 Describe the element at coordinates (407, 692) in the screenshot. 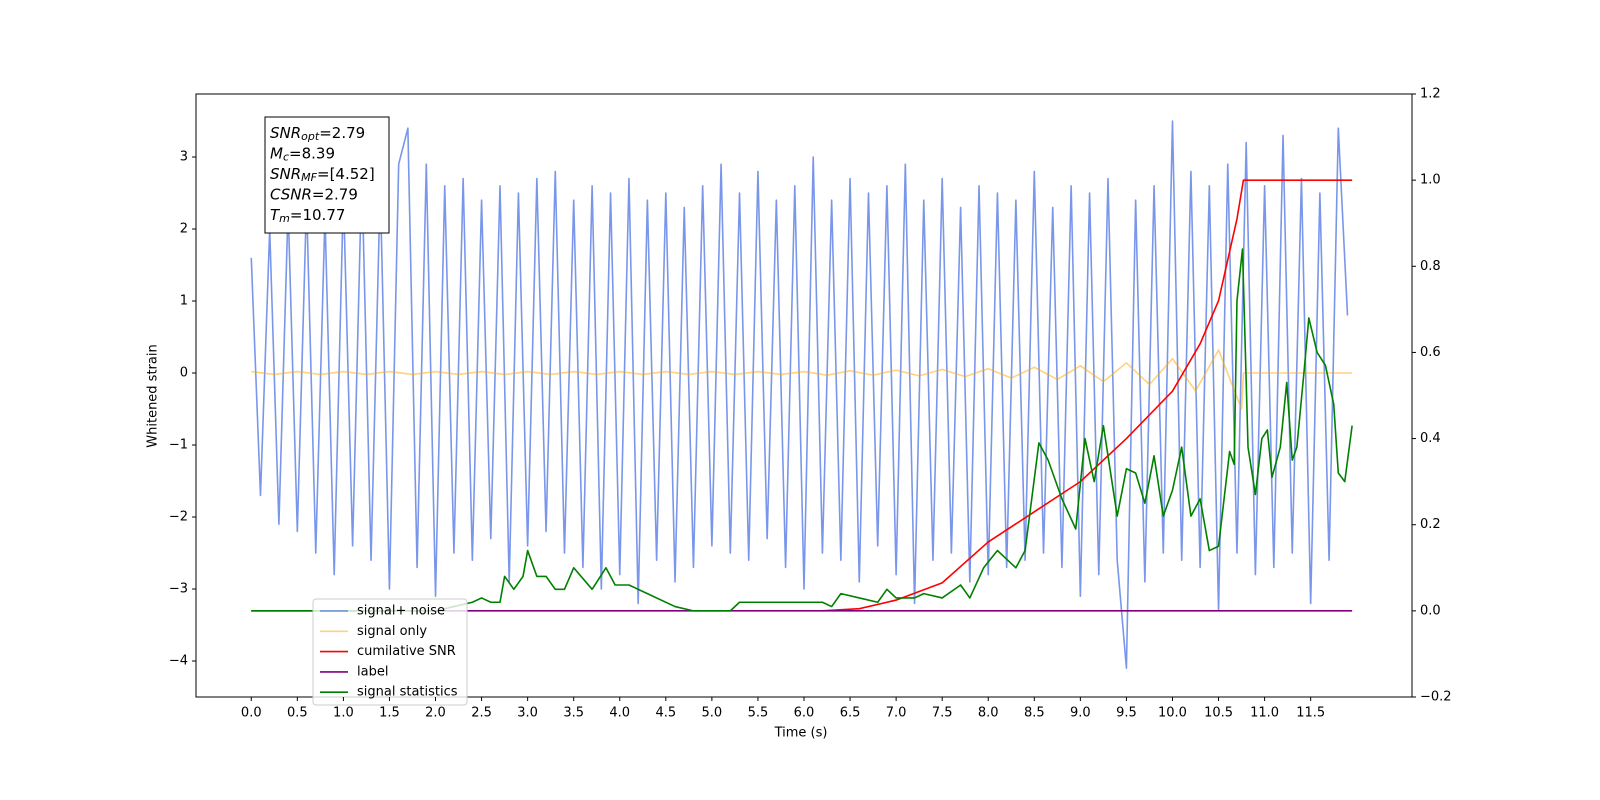

I see `legend-label: signal statistics` at that location.